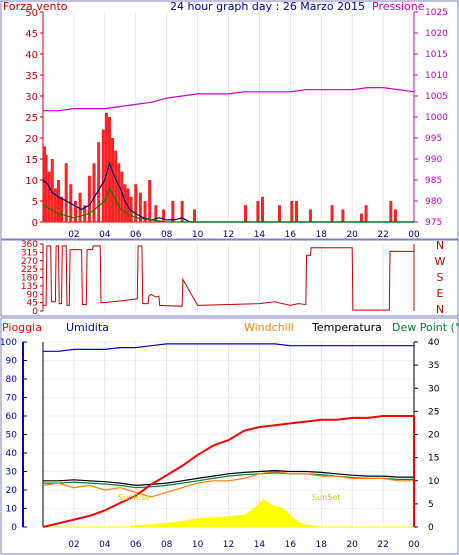 The height and width of the screenshot is (555, 459). I want to click on humidity-tick-label: 30, so click(12, 473).